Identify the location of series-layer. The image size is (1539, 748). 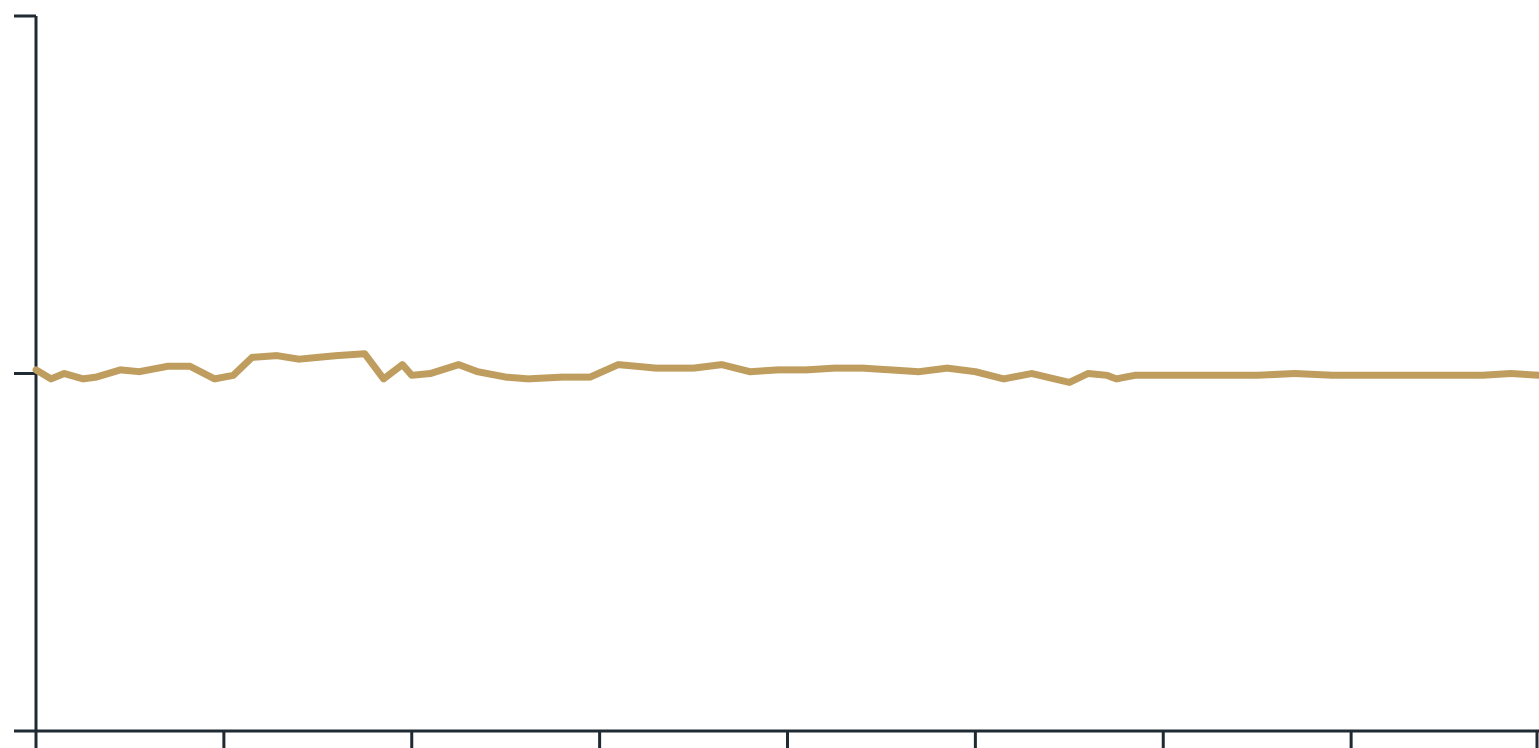
(785, 368).